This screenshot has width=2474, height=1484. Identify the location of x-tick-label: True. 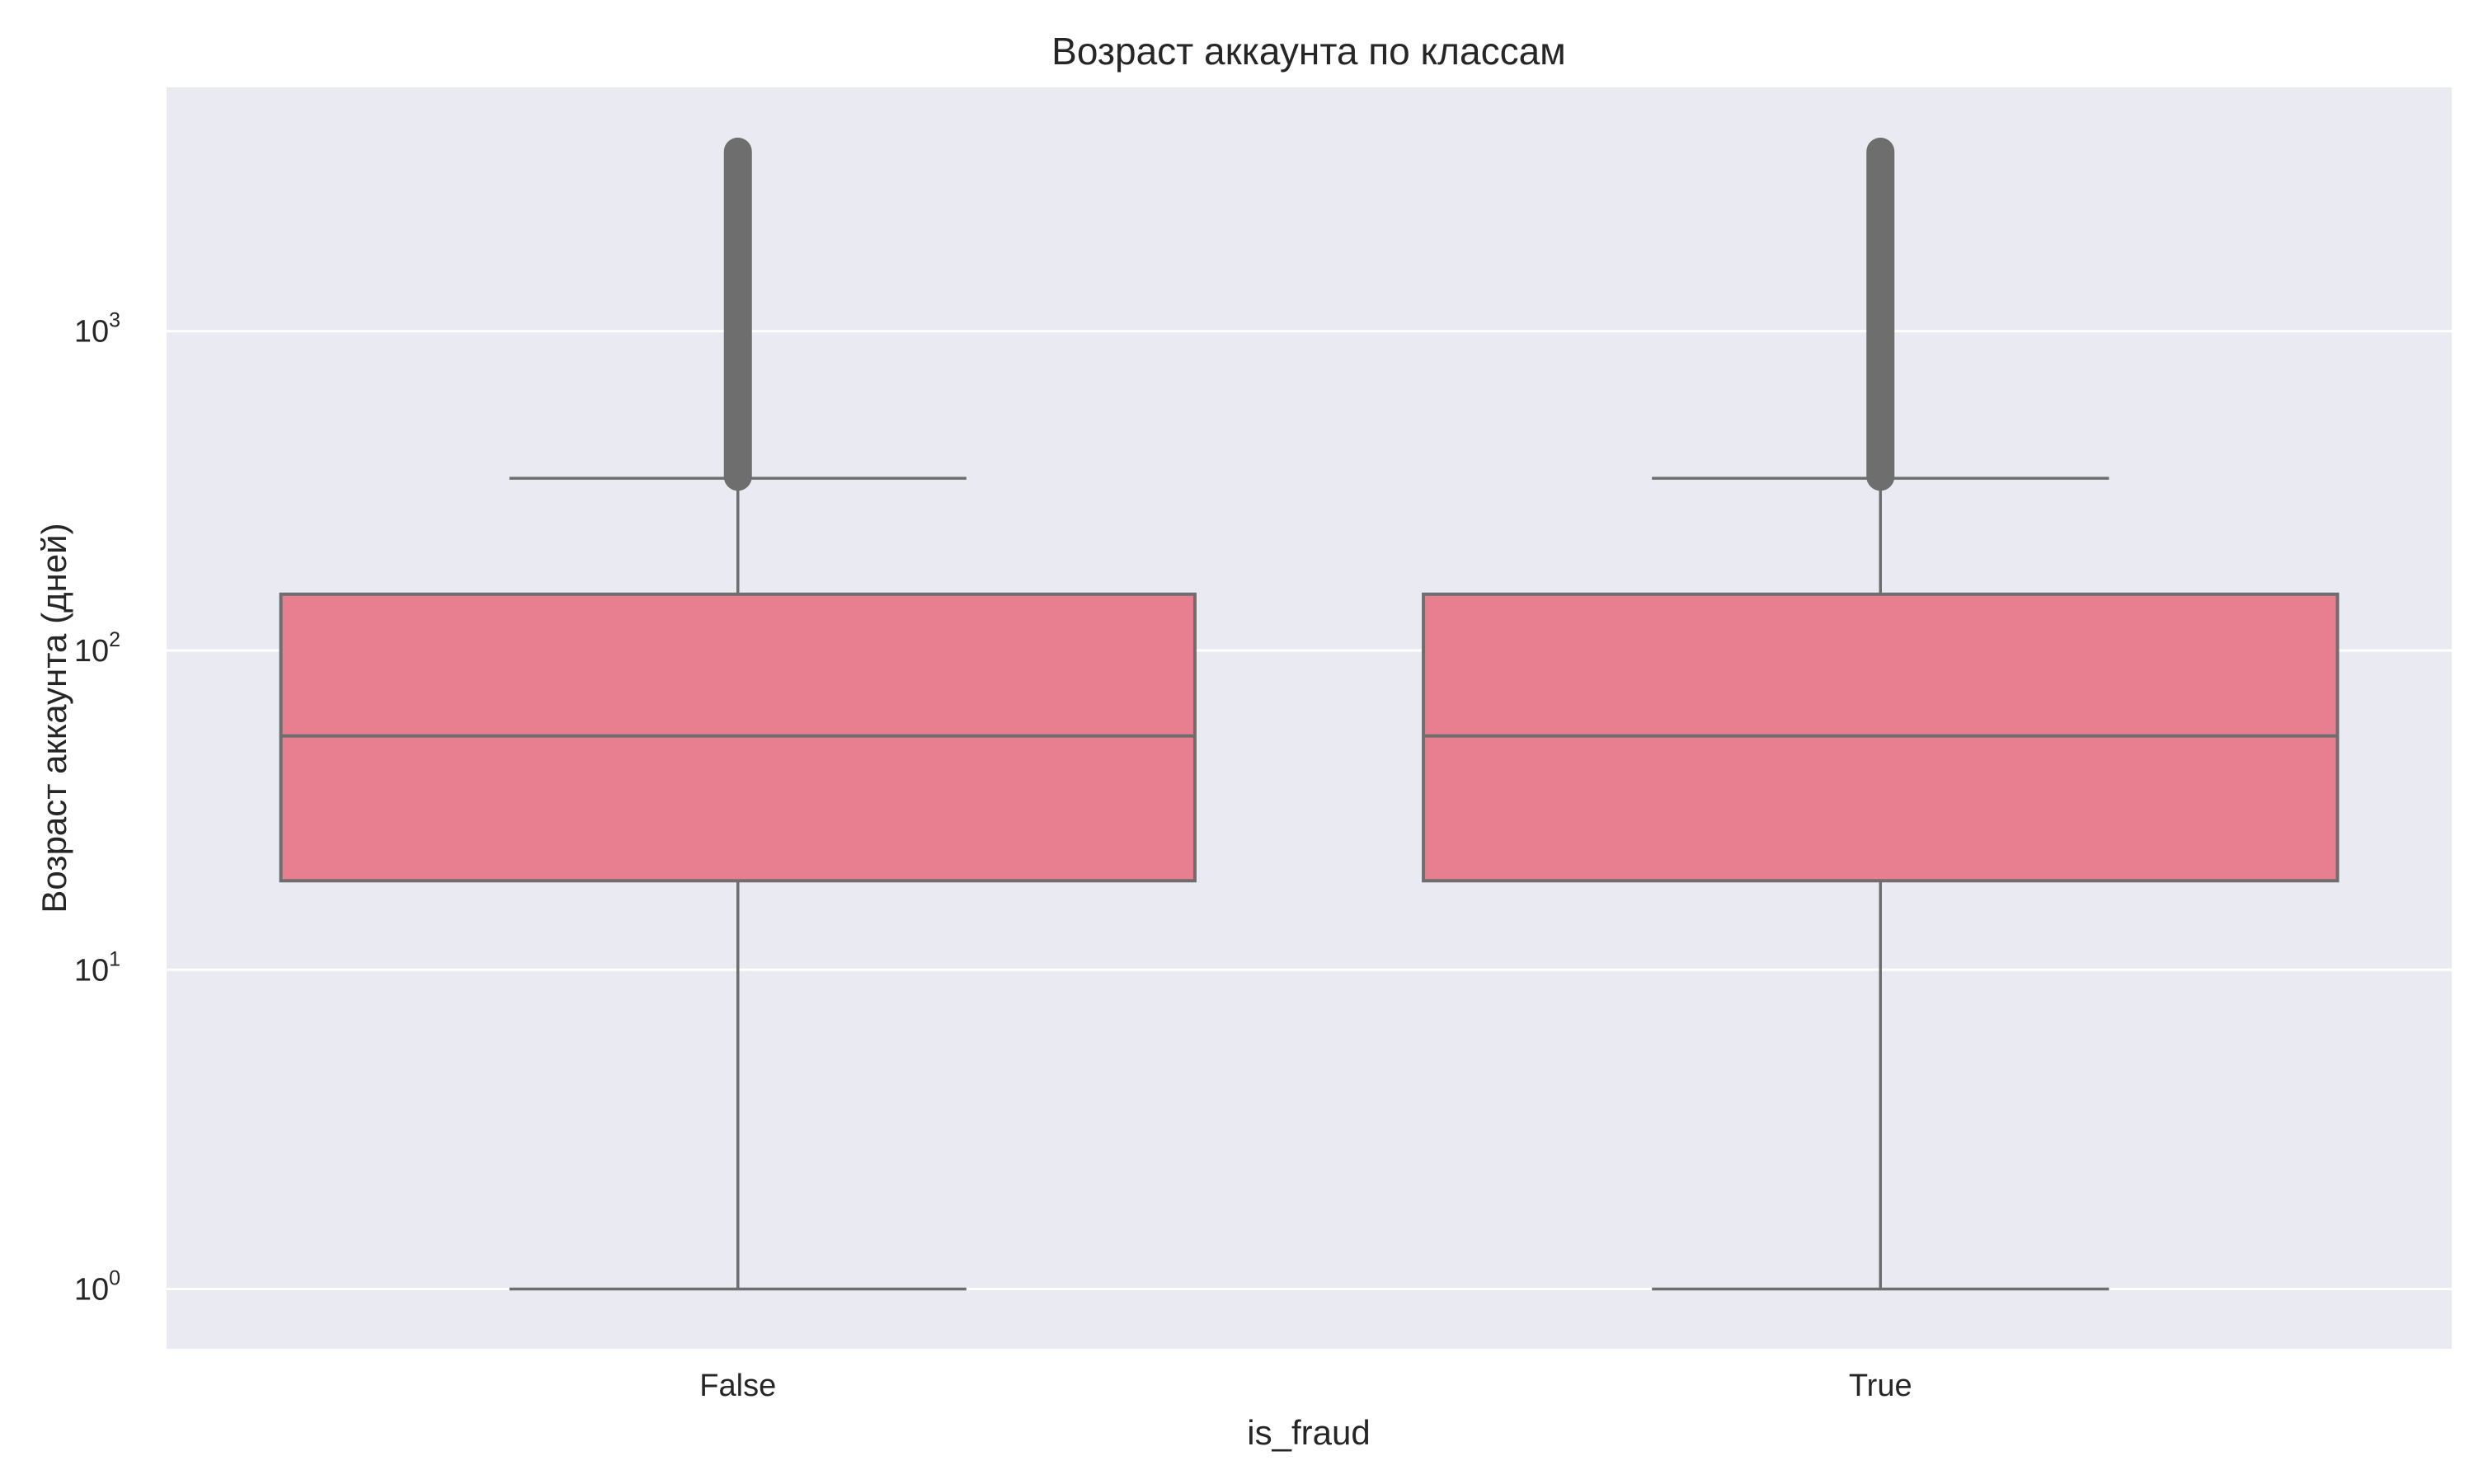
(1880, 1386).